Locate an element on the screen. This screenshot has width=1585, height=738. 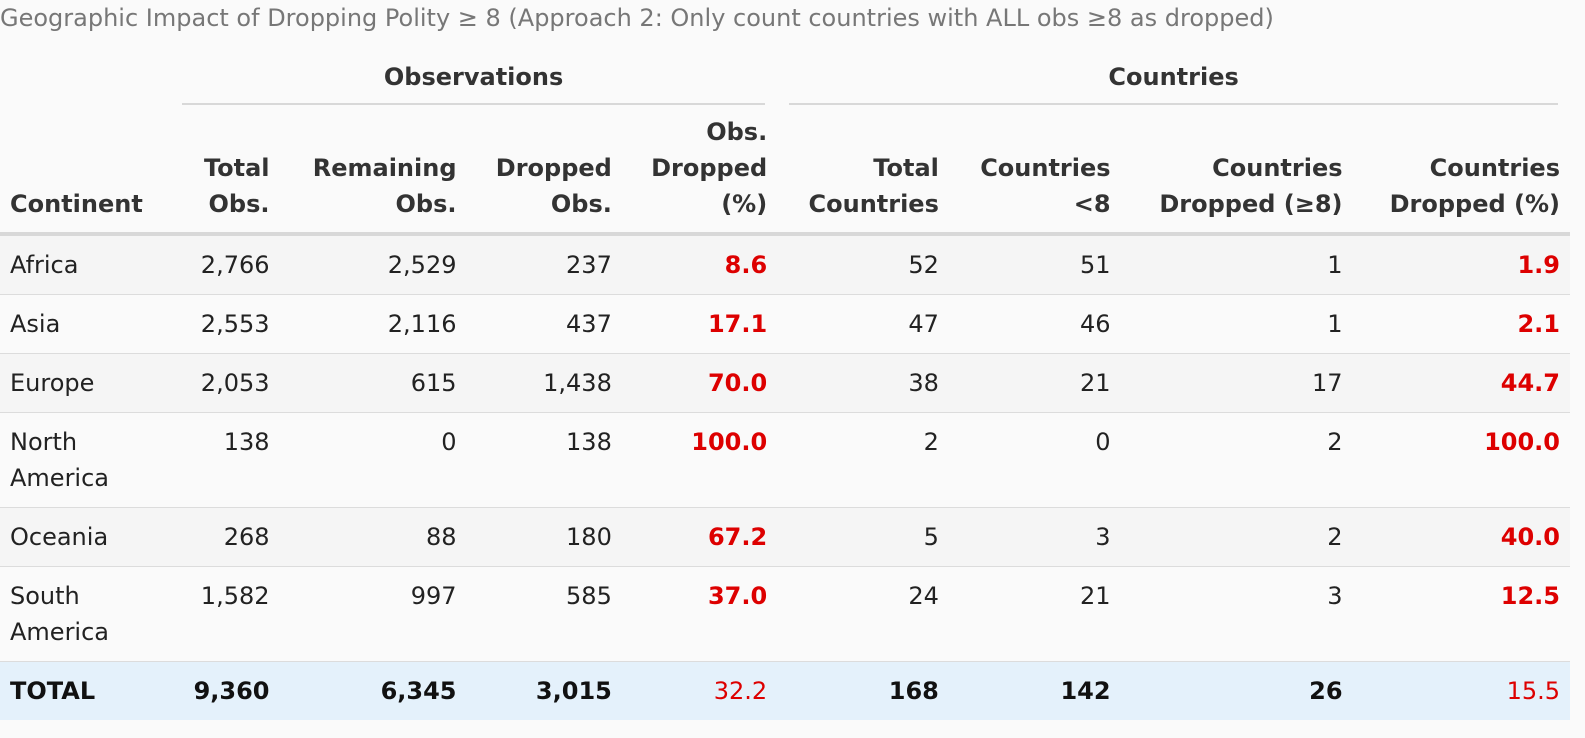
cell-dropped-obs: 585 is located at coordinates (544, 614).